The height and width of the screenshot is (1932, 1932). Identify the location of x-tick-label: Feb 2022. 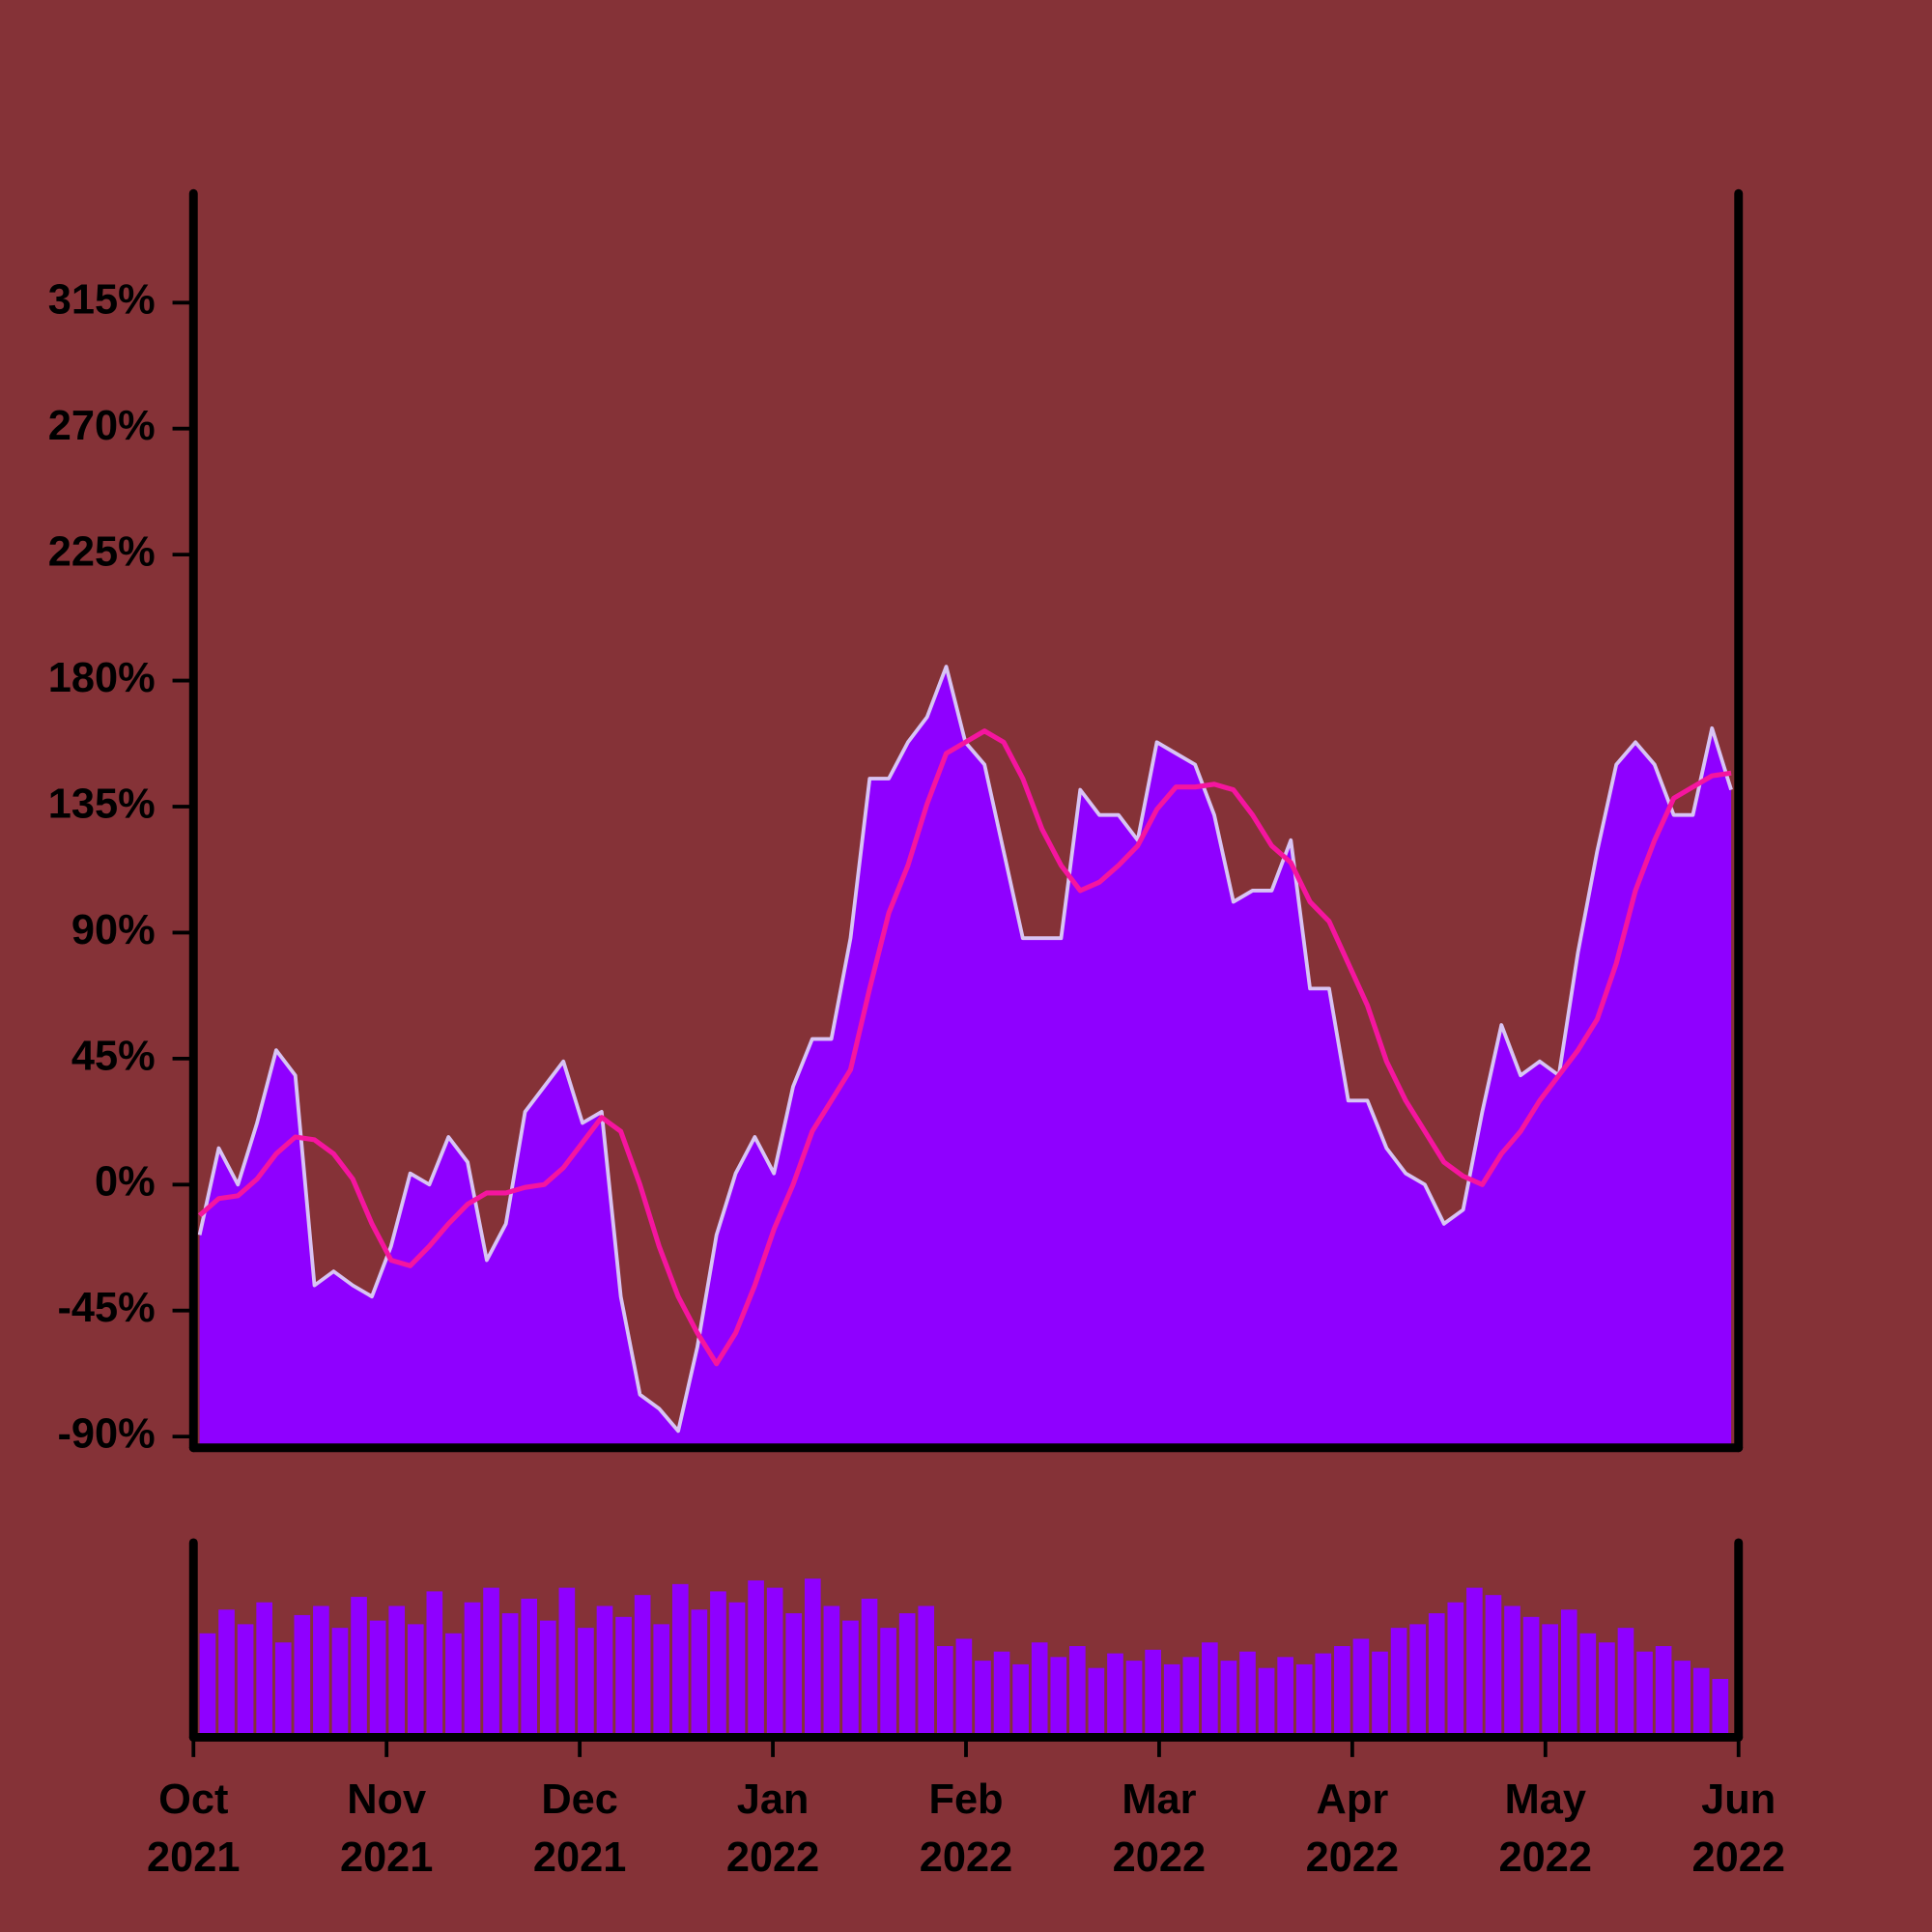
(966, 1829).